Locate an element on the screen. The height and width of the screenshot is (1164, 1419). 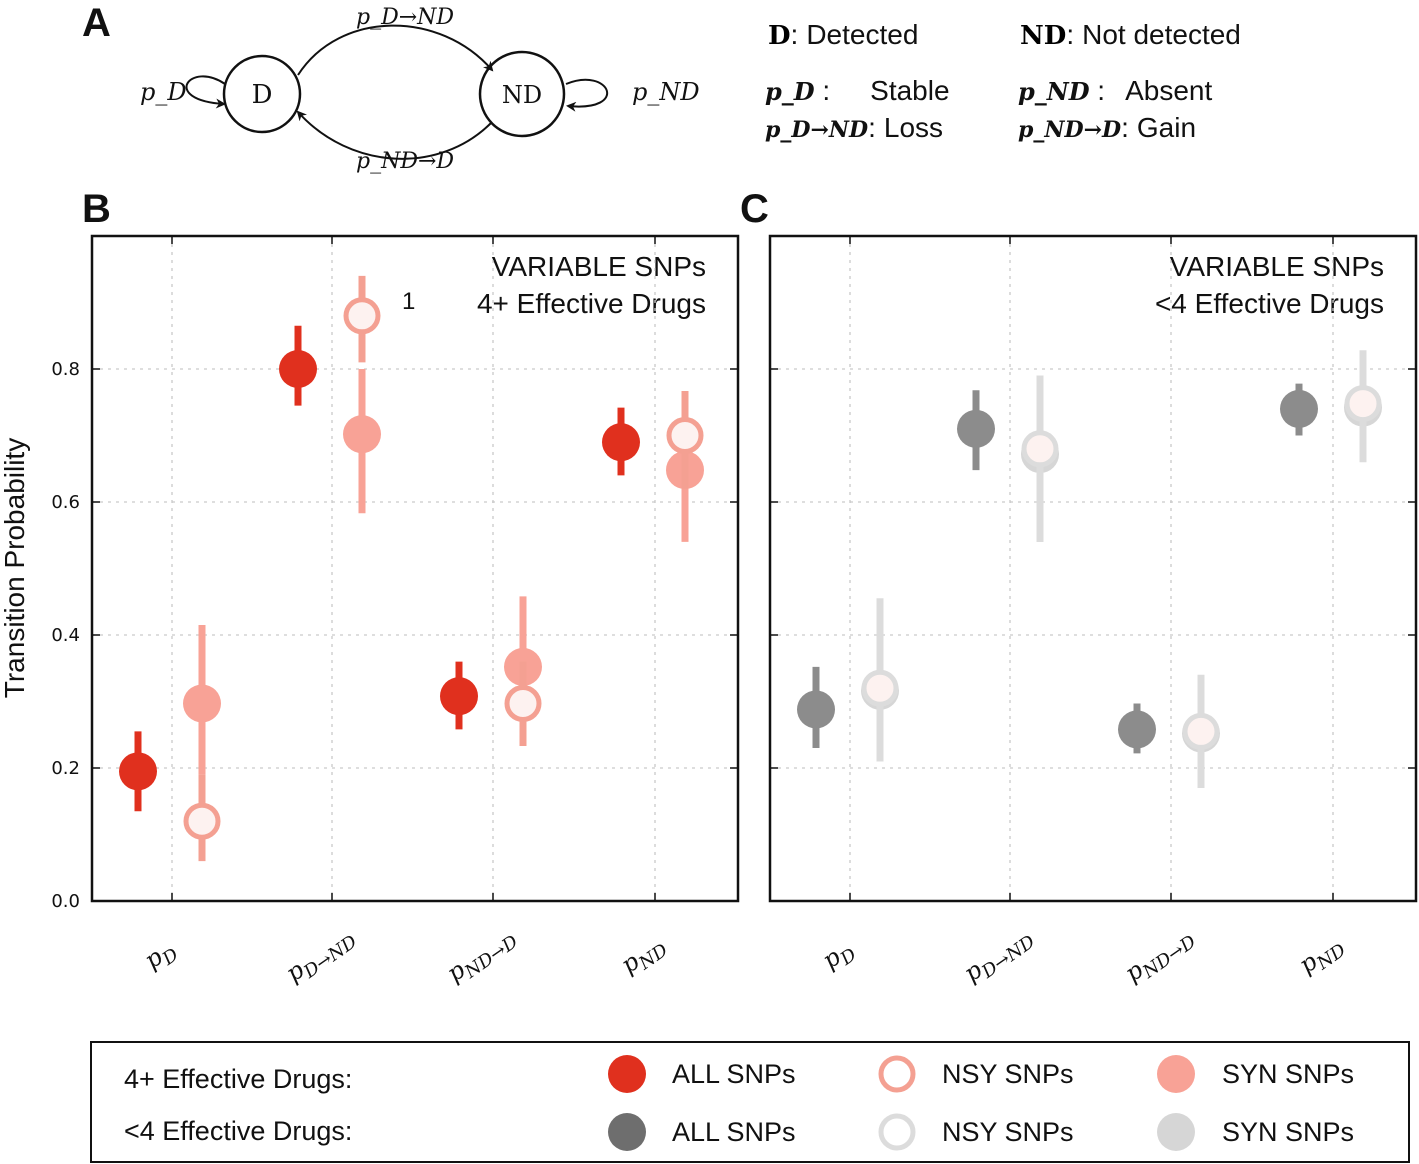
state-d-node is located at coordinates (262, 94).